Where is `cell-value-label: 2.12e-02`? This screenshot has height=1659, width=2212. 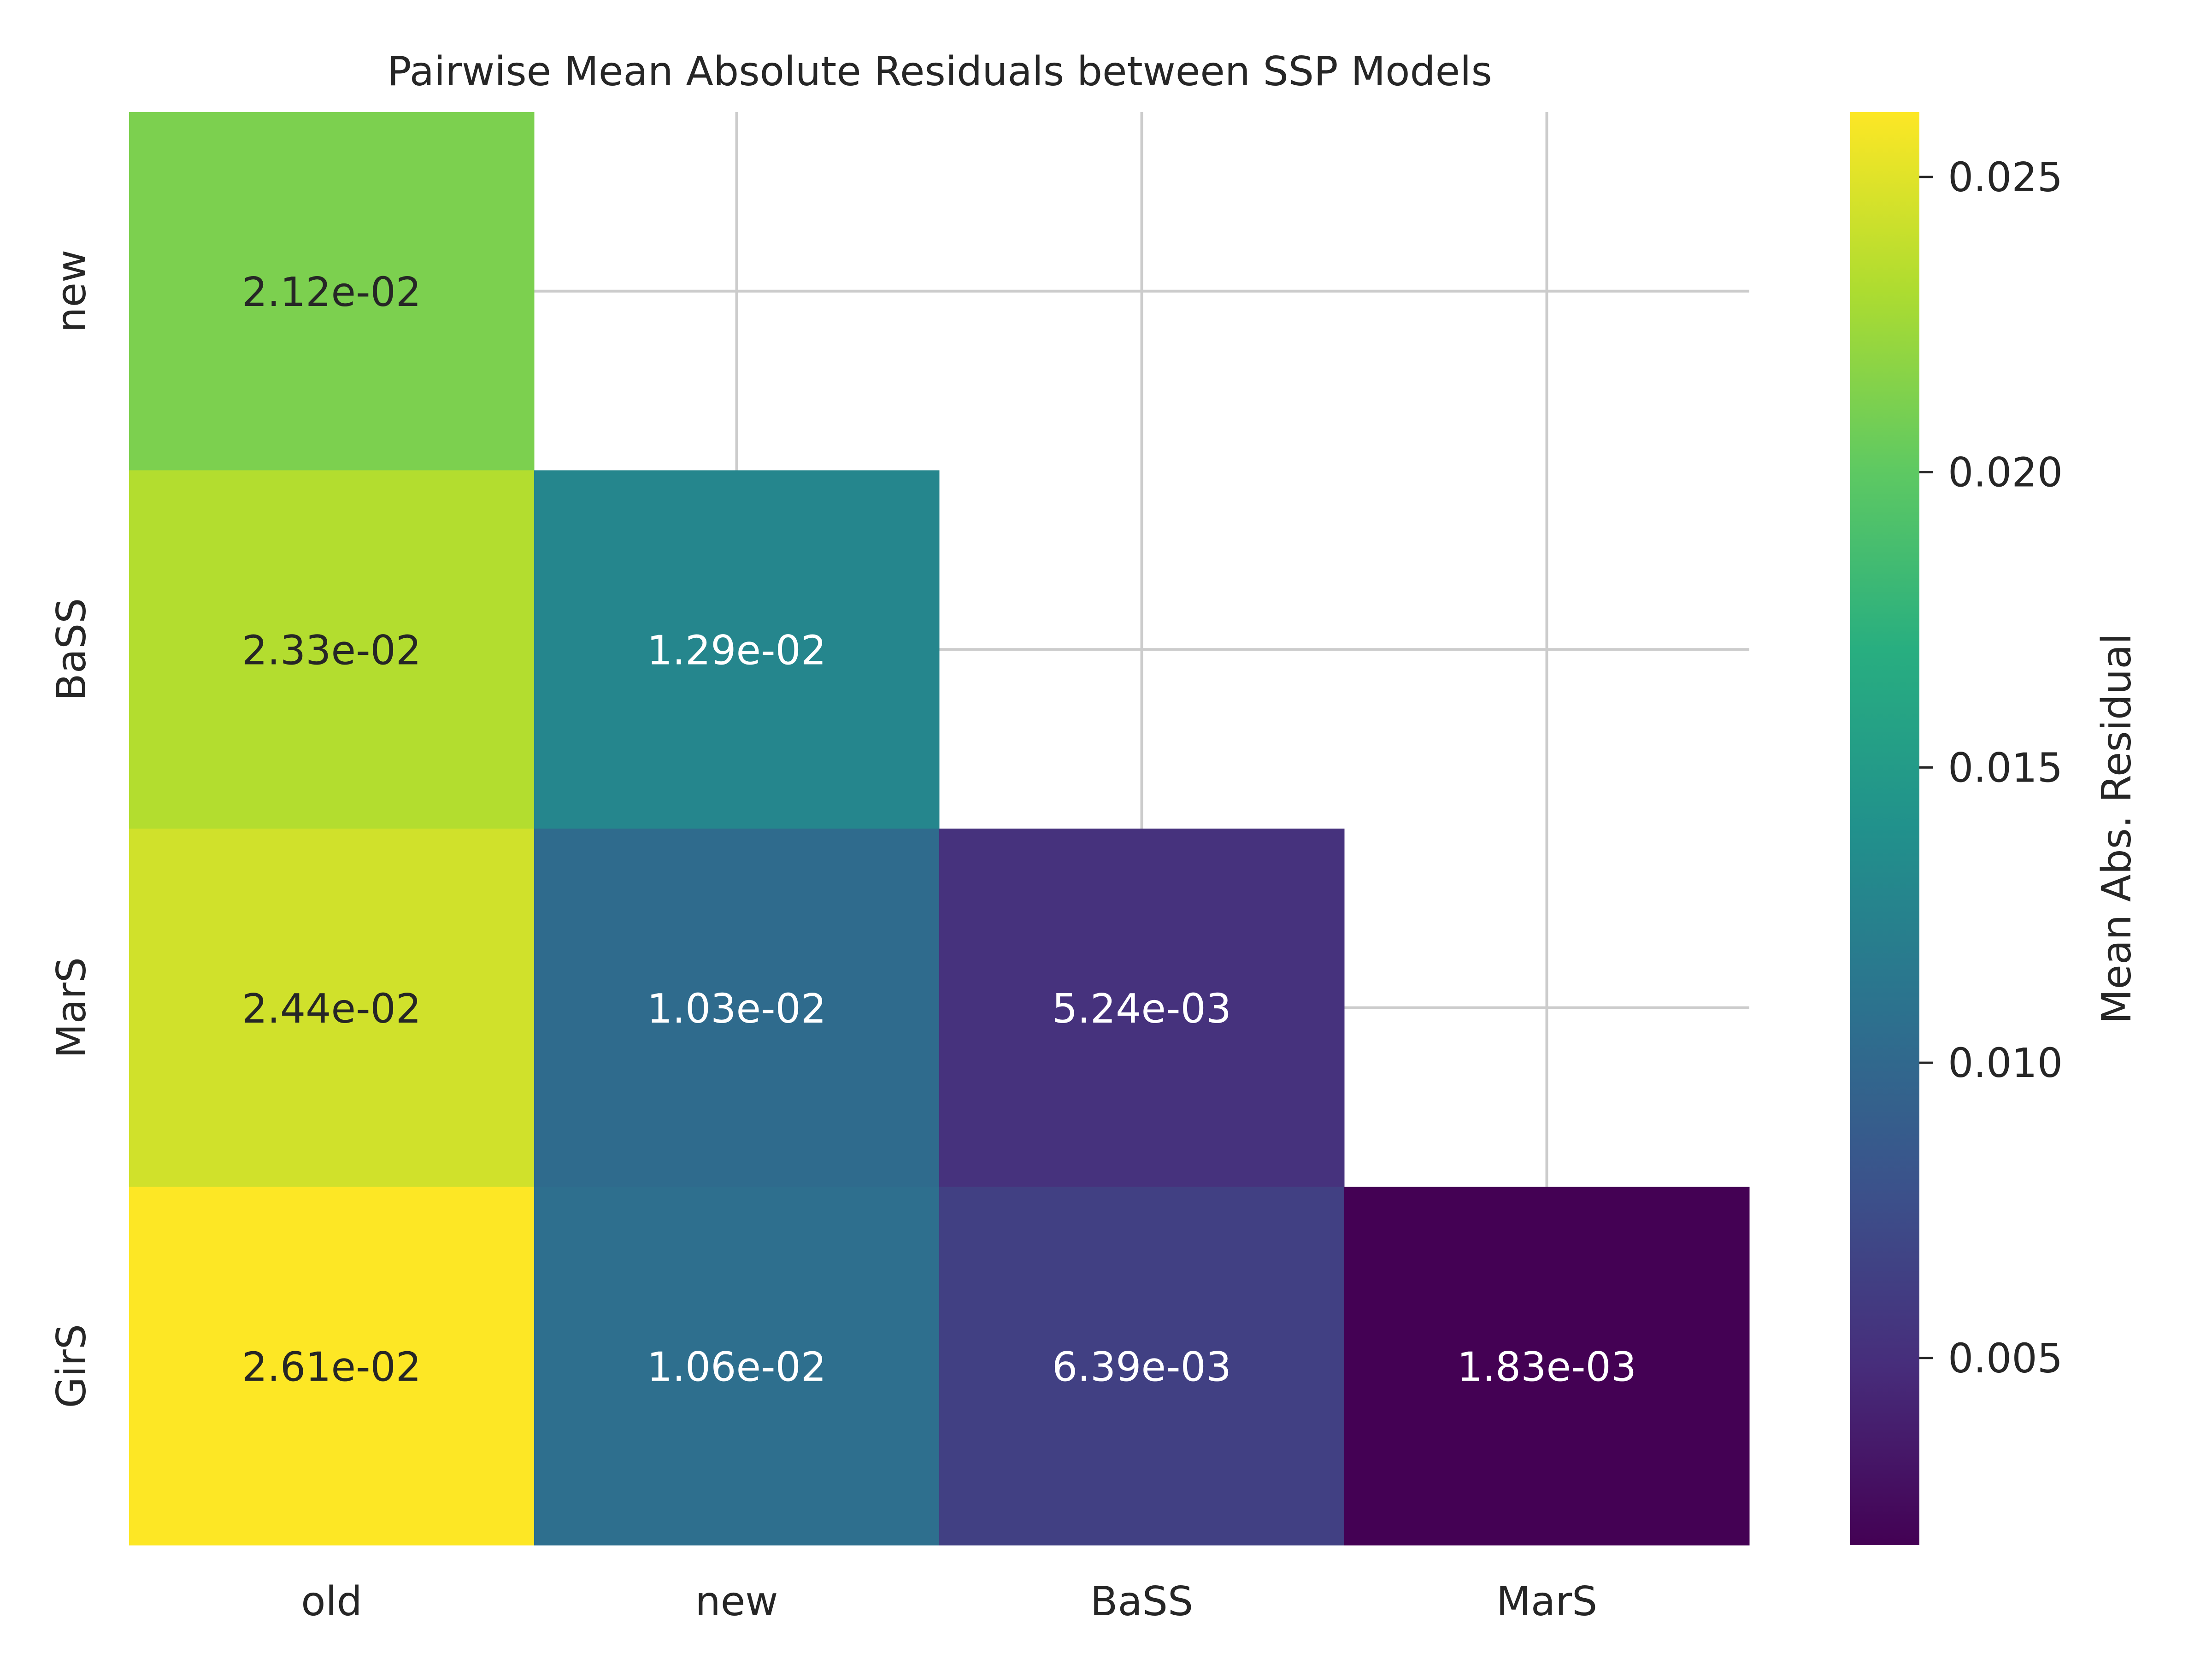 cell-value-label: 2.12e-02 is located at coordinates (331, 292).